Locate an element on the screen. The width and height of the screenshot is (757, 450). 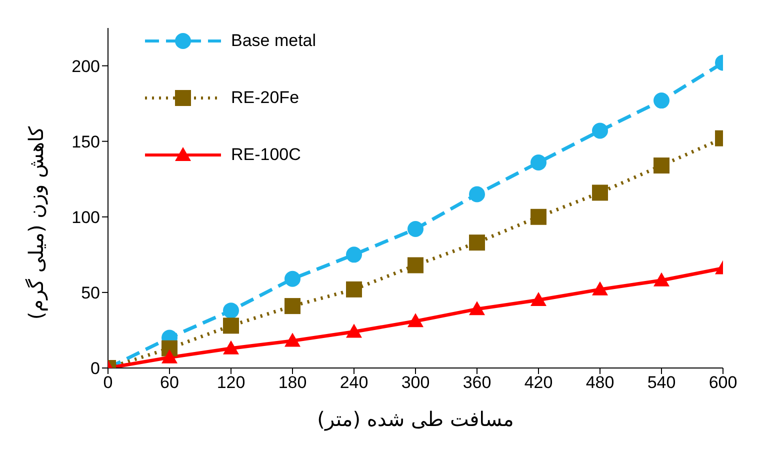
x-tick-label: 540 is located at coordinates (661, 382).